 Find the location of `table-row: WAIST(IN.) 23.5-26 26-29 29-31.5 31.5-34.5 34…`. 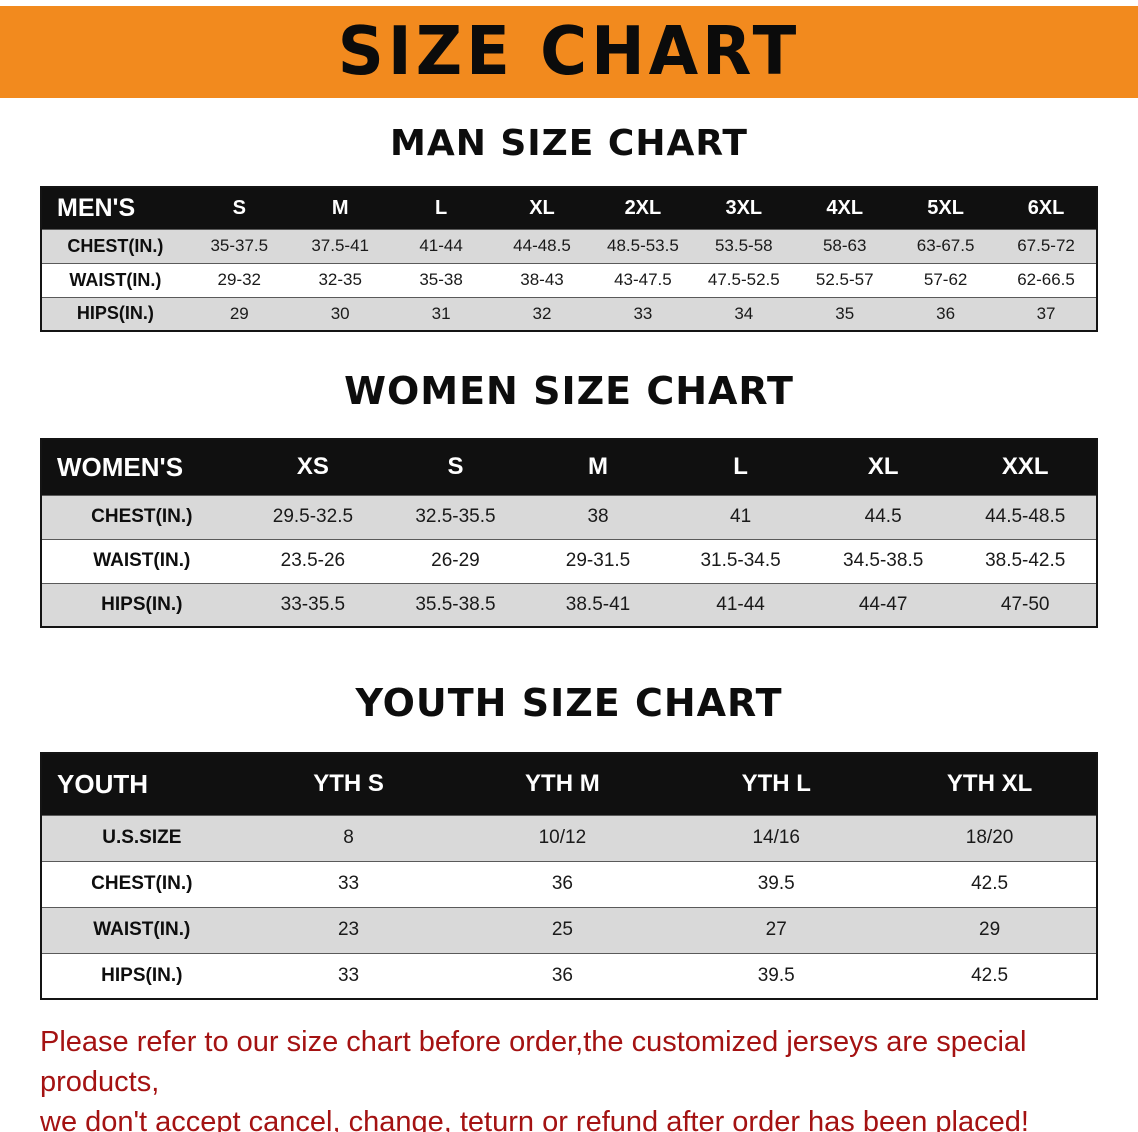

table-row: WAIST(IN.) 23.5-26 26-29 29-31.5 31.5-34.5 34… is located at coordinates (569, 560).